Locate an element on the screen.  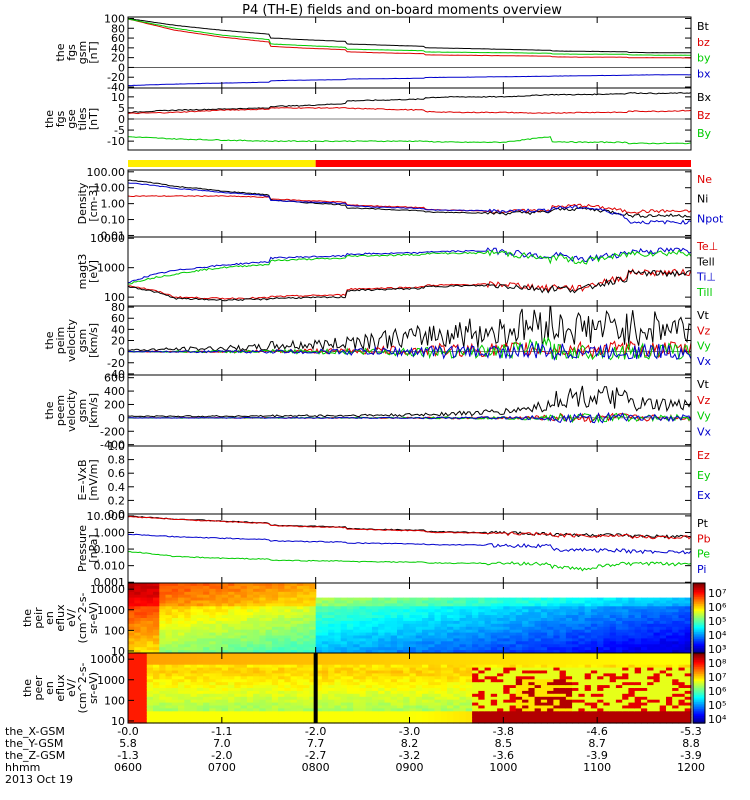
series-group is located at coordinates (409, 274).